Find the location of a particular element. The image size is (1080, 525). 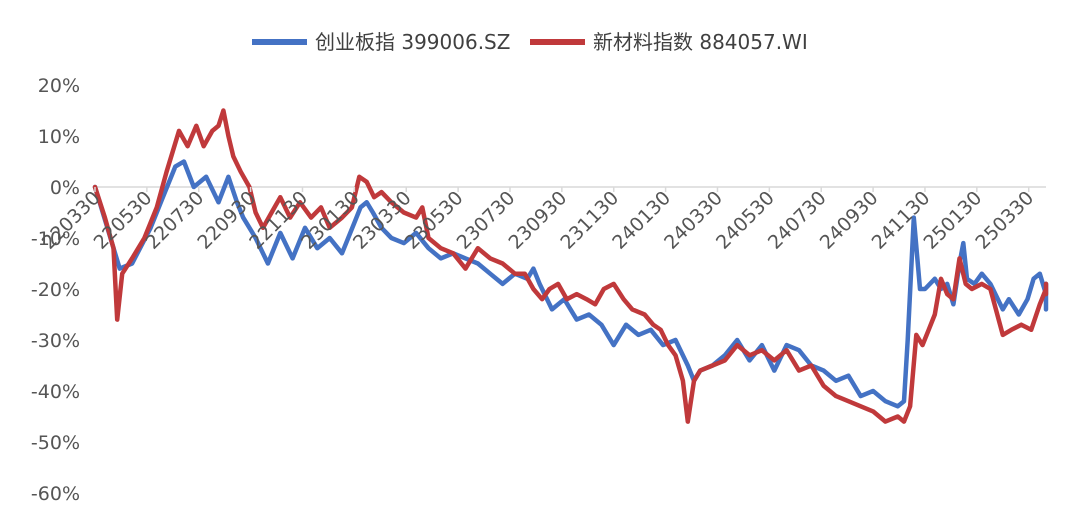

y-tick-label: -40% is located at coordinates (55, 392).